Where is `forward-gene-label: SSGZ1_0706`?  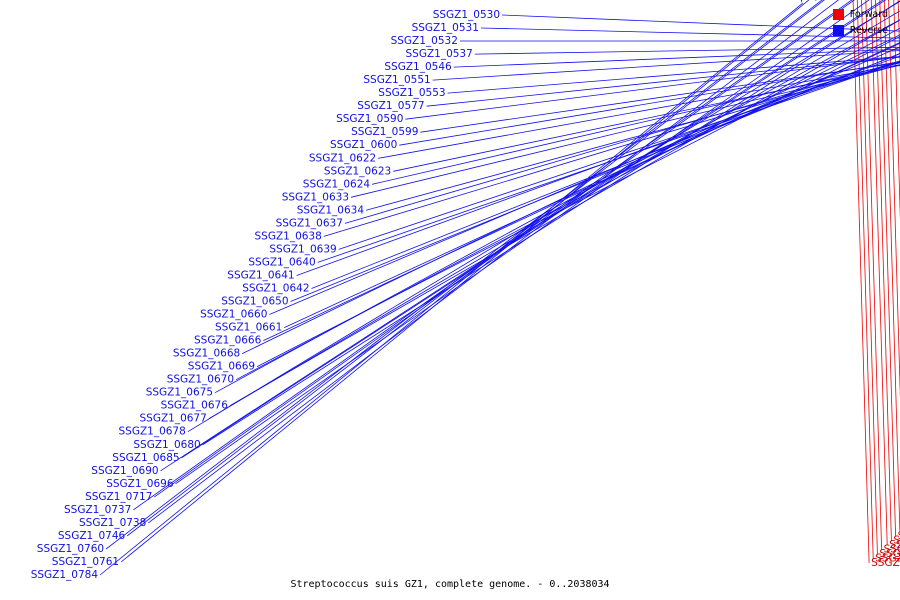
forward-gene-label: SSGZ1_0706 is located at coordinates (889, 554).